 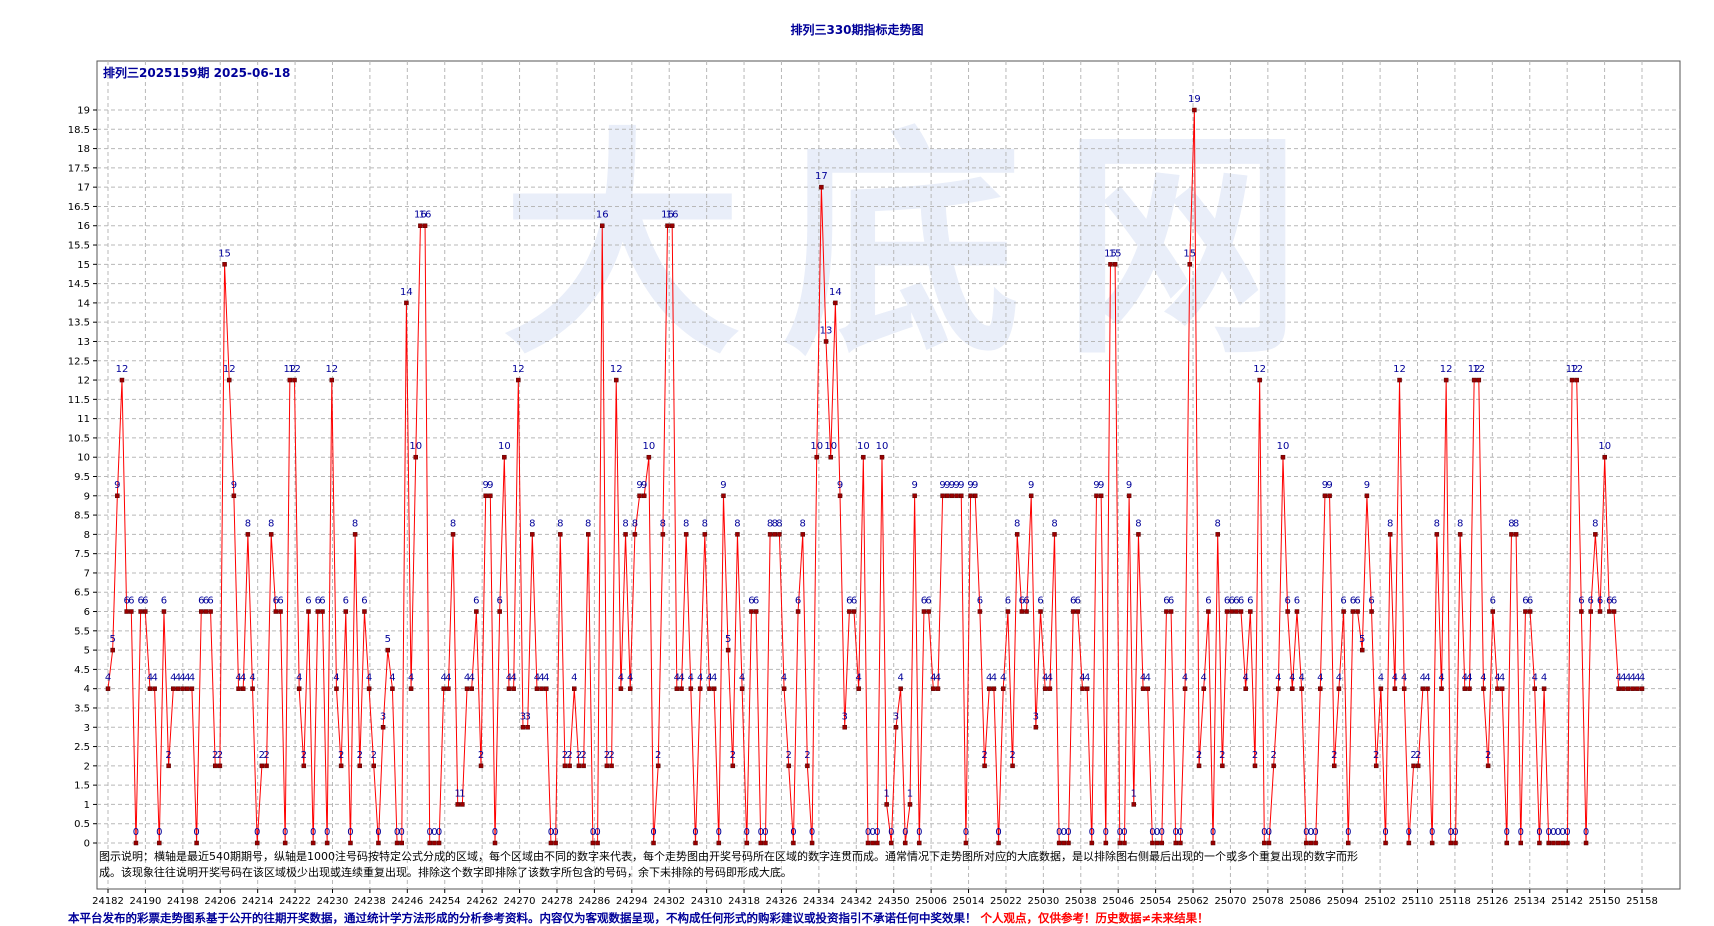 What do you see at coordinates (1362, 639) in the screenshot?
I see `data-label: 5` at bounding box center [1362, 639].